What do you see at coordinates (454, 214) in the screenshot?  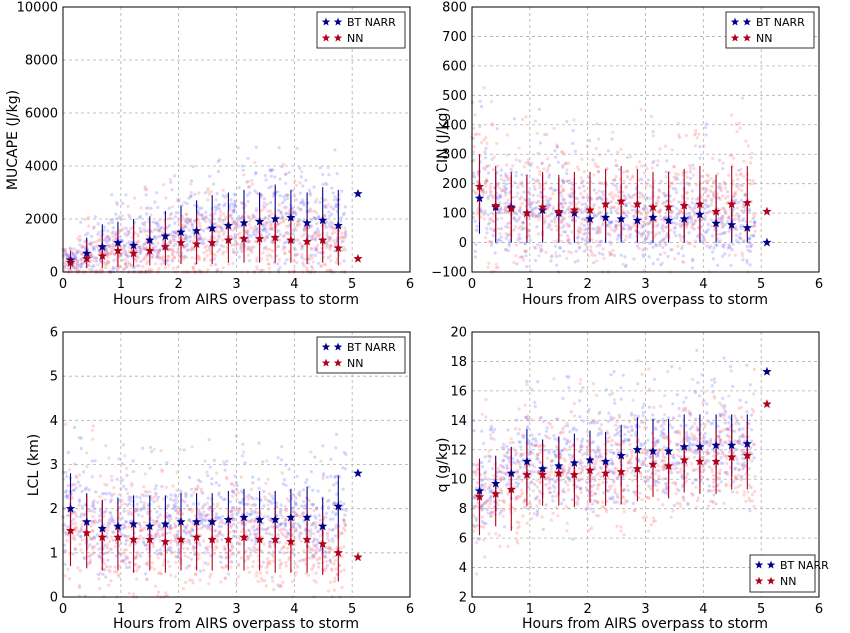 I see `y-tick-label: 100` at bounding box center [454, 214].